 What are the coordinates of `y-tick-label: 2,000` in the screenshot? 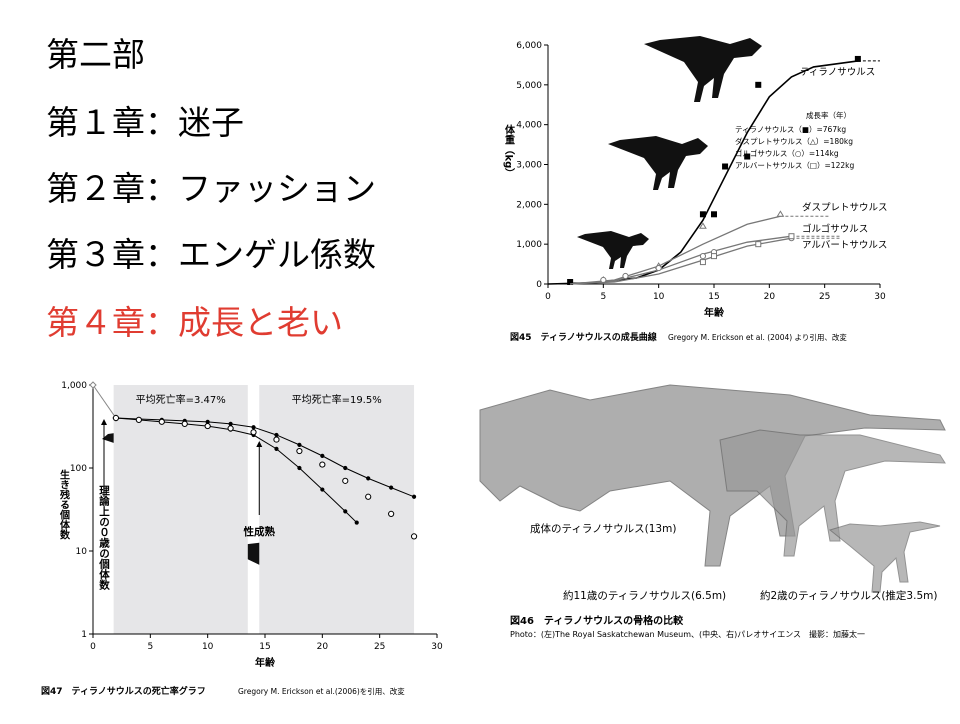 It's located at (529, 205).